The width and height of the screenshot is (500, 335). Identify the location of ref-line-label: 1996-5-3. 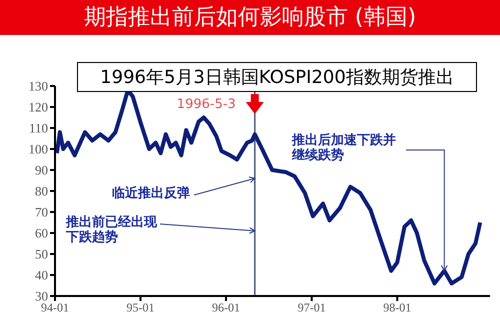
(206, 104).